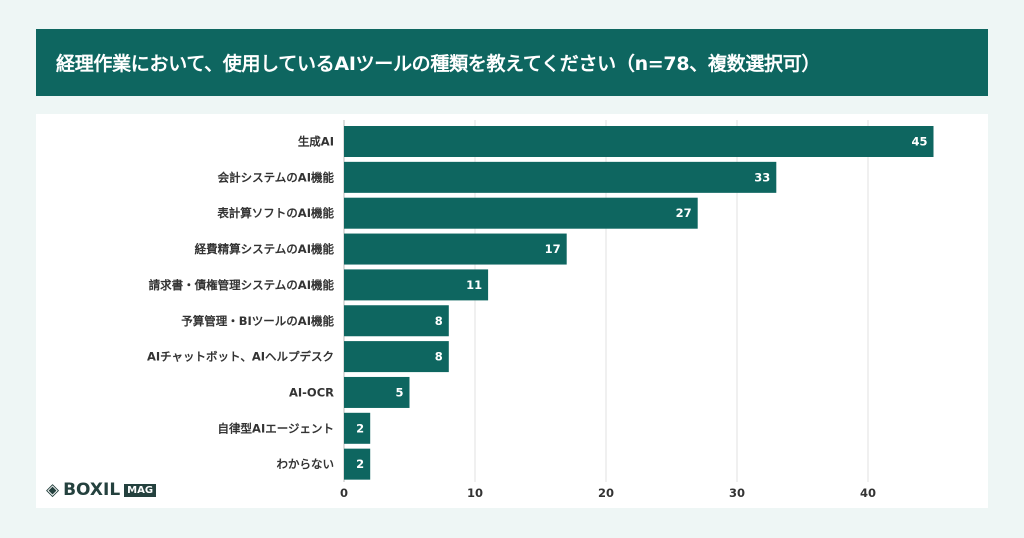 The height and width of the screenshot is (538, 1024). What do you see at coordinates (140, 490) in the screenshot?
I see `logo-sub: MAG` at bounding box center [140, 490].